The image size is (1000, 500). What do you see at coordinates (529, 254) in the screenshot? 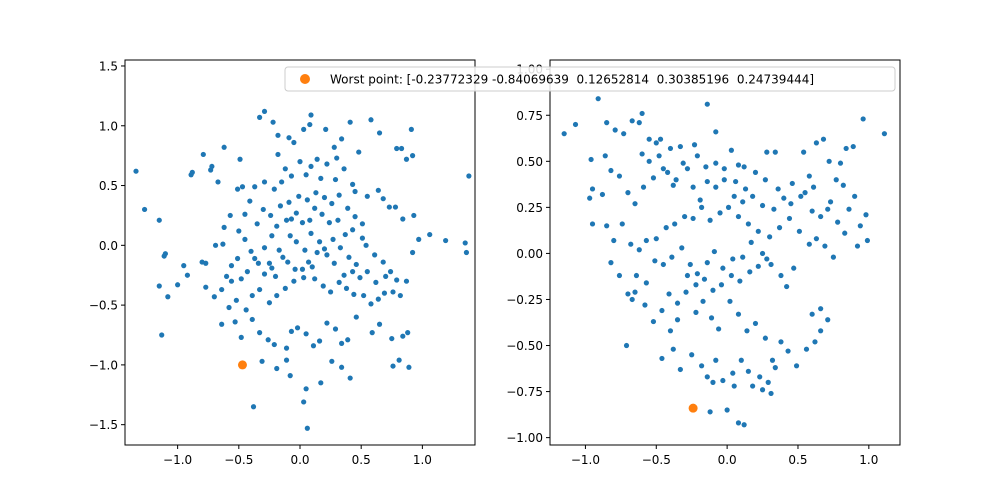
I see `y-tick-label: 0.00` at bounding box center [529, 254].